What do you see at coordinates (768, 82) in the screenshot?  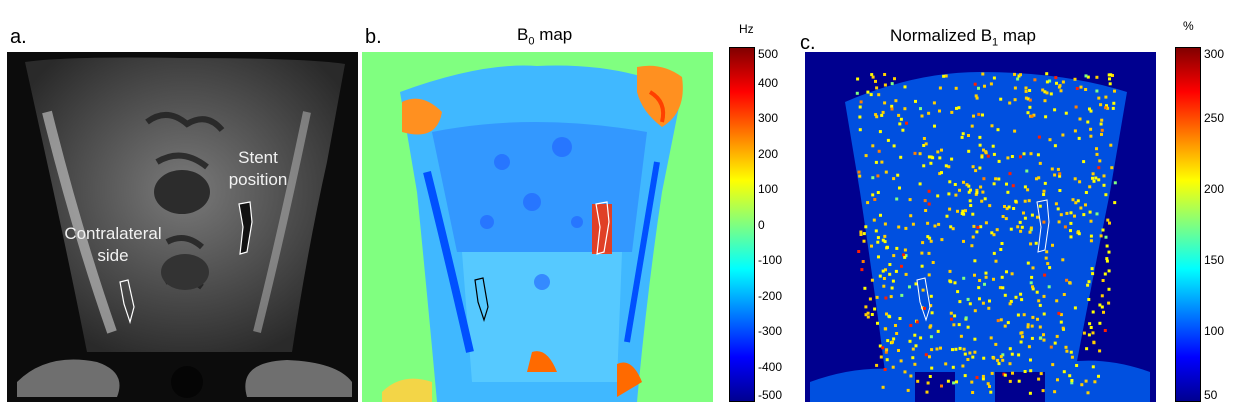 I see `b0-colorbar-tick-label: 400` at bounding box center [768, 82].